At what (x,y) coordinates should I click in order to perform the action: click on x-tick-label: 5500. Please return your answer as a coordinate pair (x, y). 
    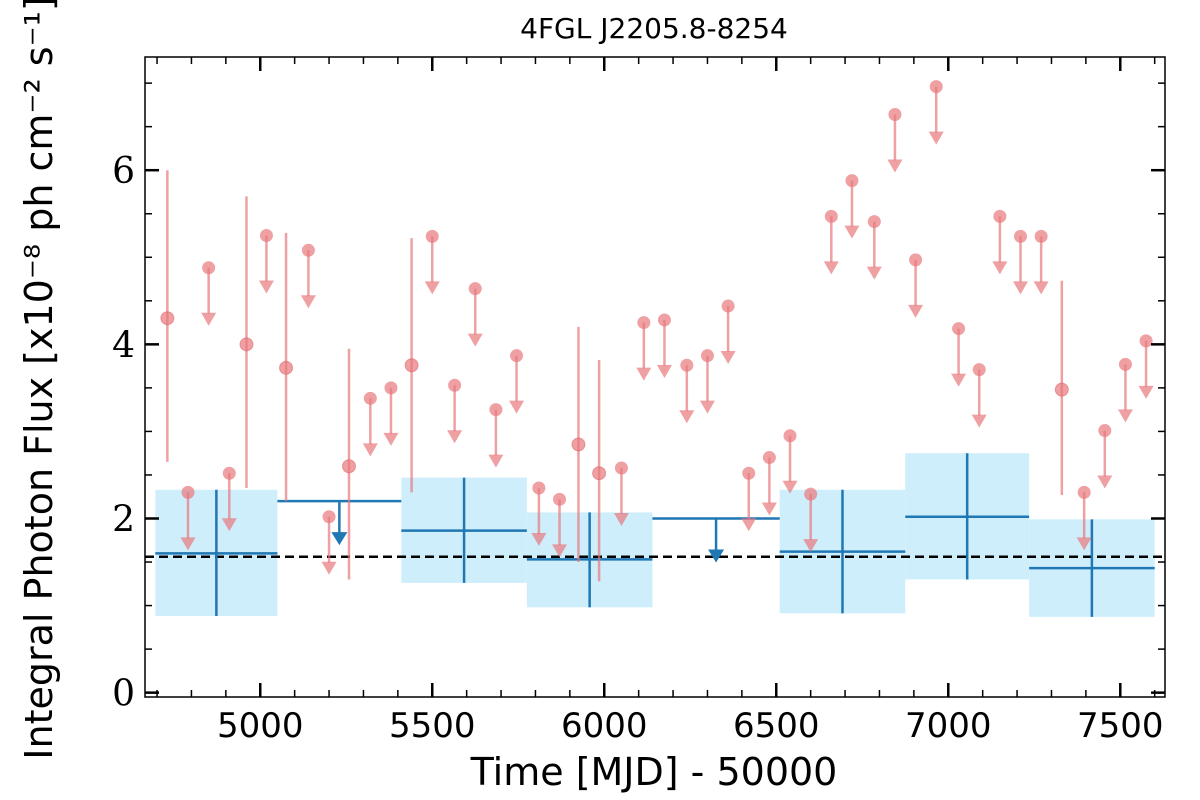
    Looking at the image, I should click on (432, 726).